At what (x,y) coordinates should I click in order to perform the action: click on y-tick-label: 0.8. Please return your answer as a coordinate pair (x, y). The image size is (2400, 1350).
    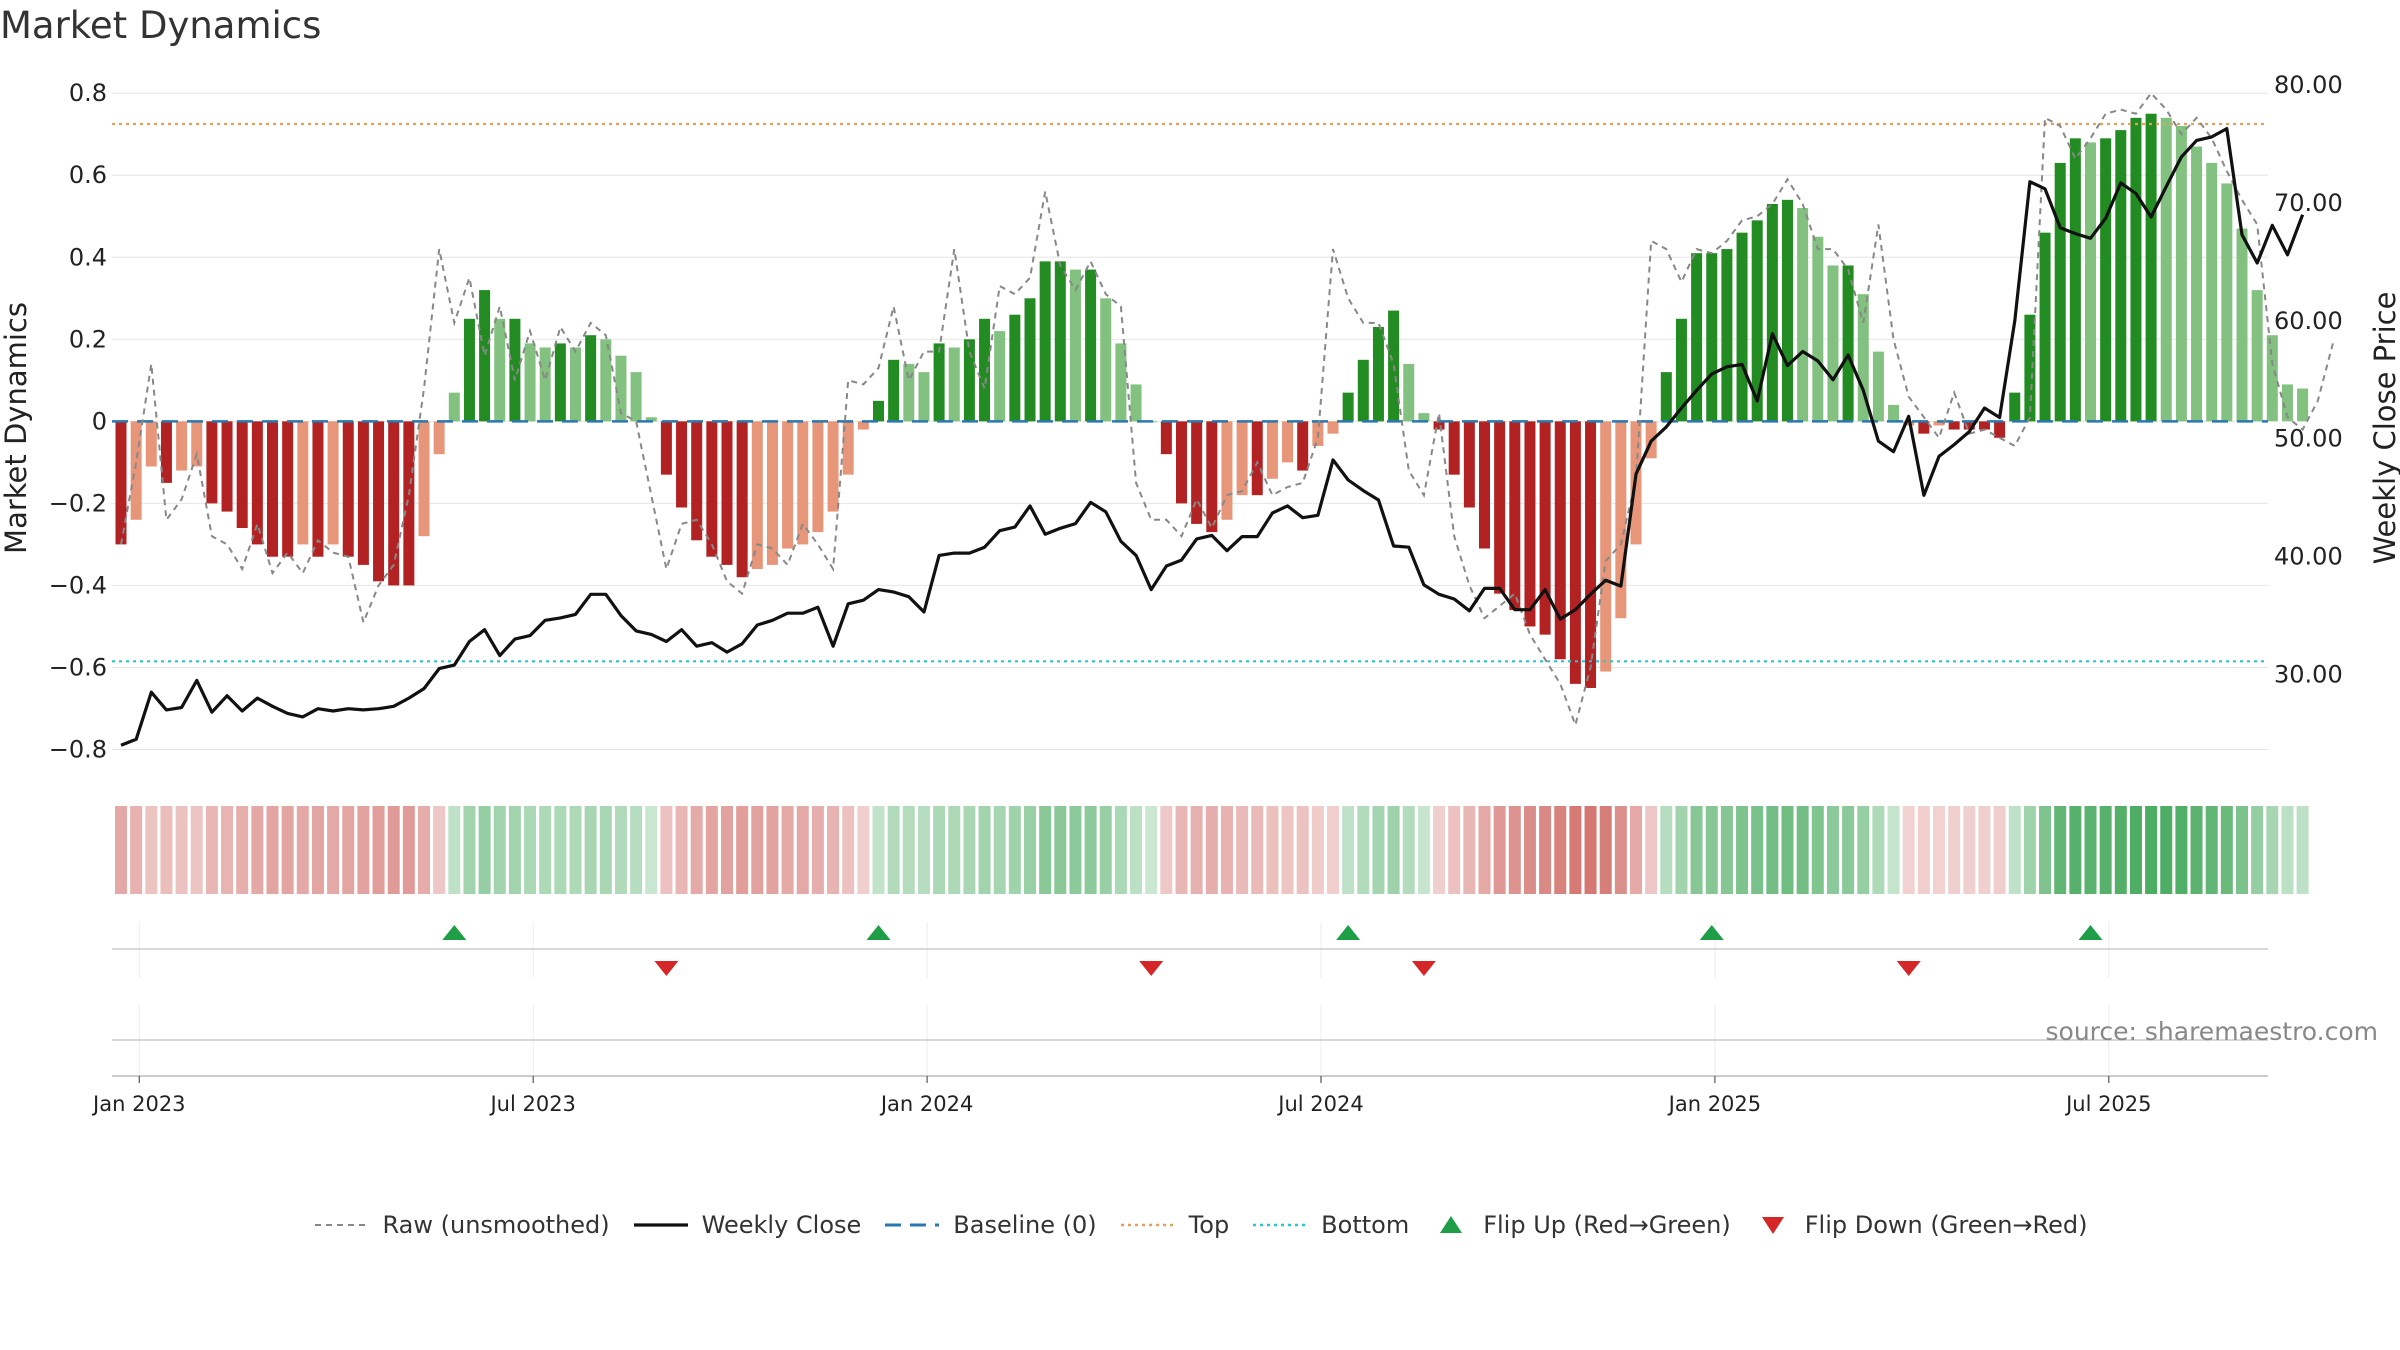
    Looking at the image, I should click on (88, 93).